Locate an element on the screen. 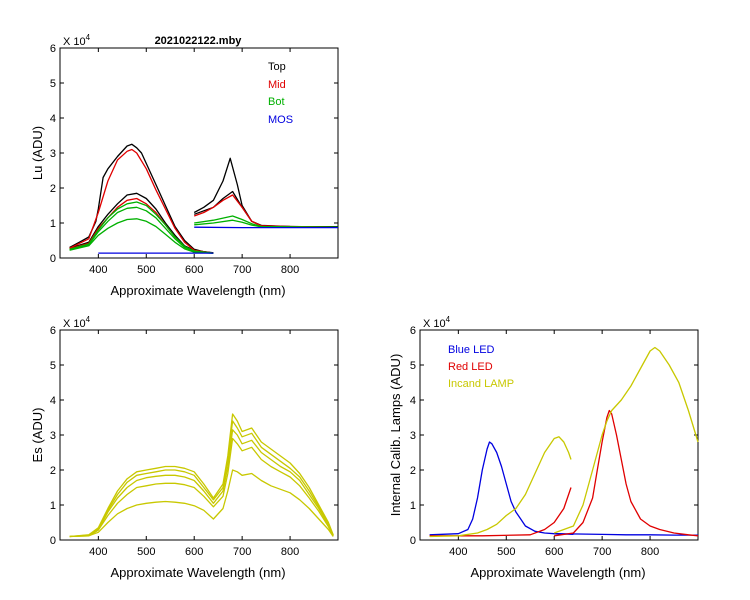 The image size is (750, 600). es-xlabel: Approximate Wavelength (nm) is located at coordinates (197, 572).